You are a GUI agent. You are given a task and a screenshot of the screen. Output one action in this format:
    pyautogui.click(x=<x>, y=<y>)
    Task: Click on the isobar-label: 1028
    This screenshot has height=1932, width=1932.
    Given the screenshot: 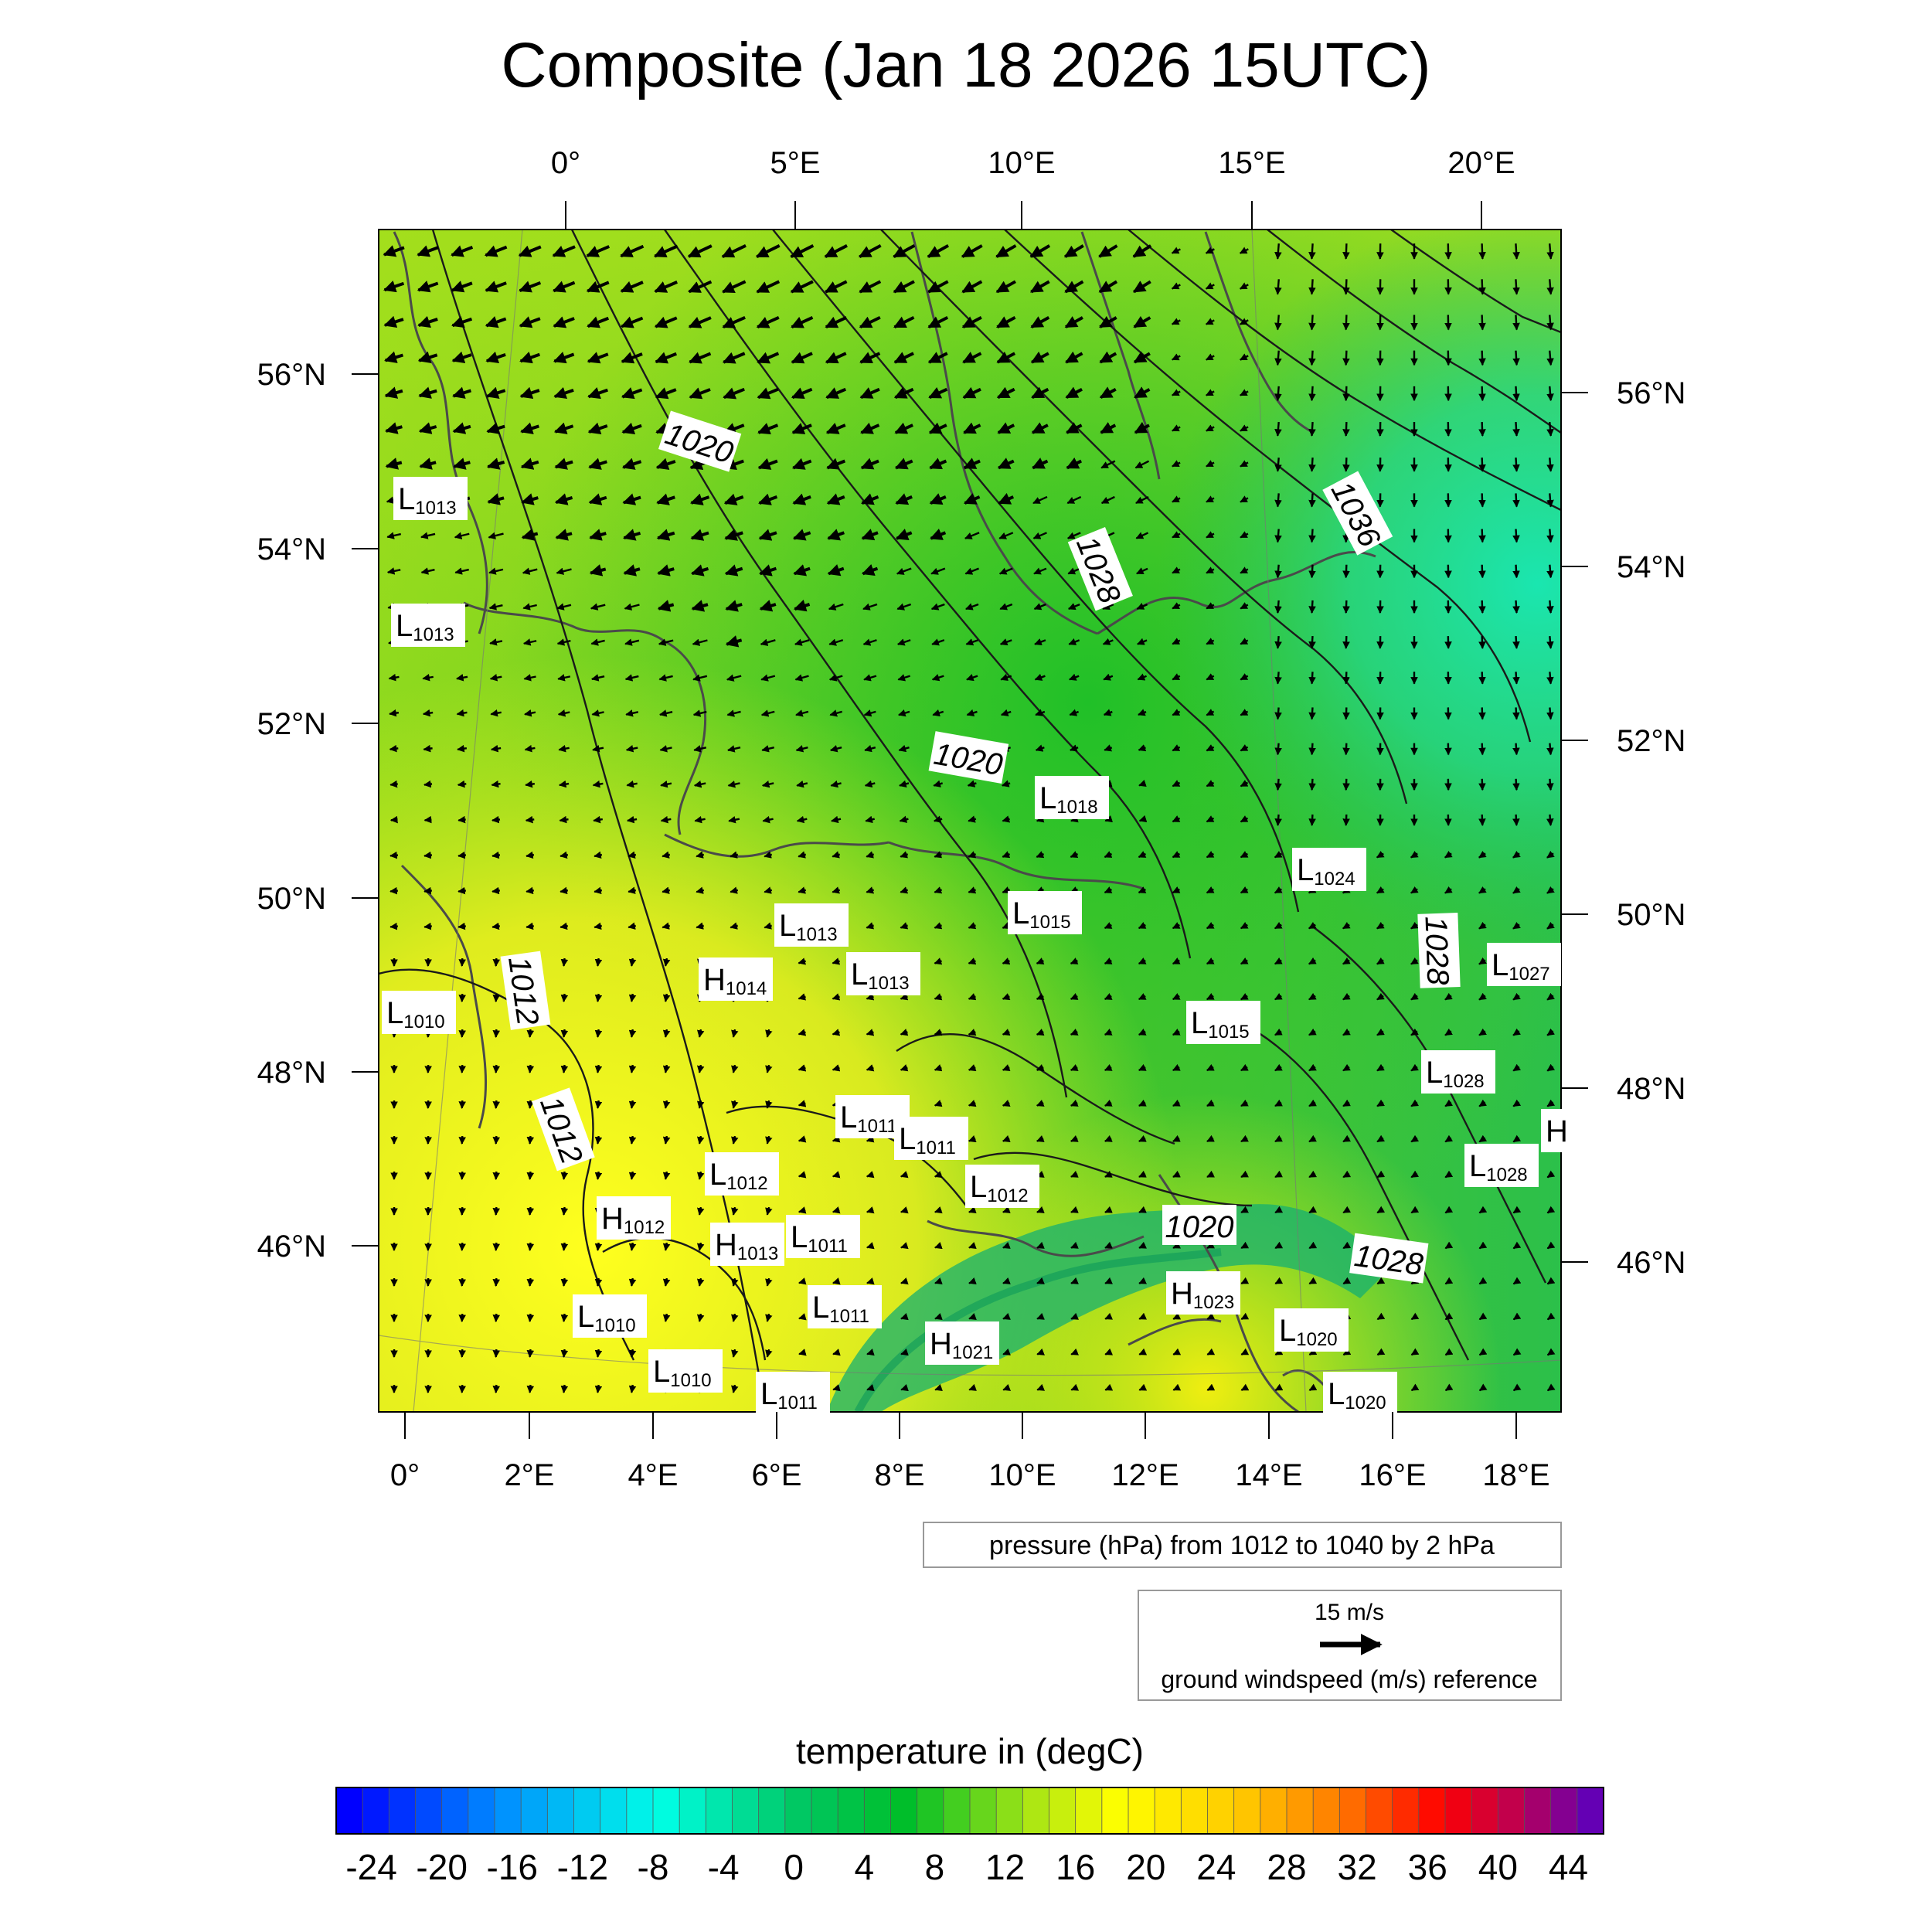 What is the action you would take?
    pyautogui.click(x=1436, y=951)
    